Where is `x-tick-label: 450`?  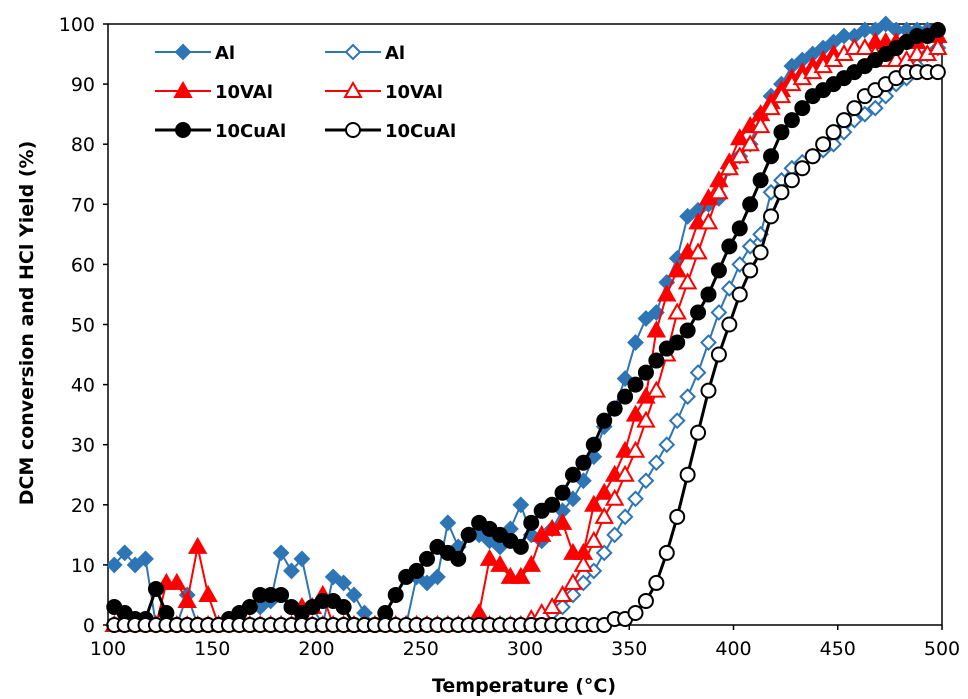
x-tick-label: 450 is located at coordinates (838, 649).